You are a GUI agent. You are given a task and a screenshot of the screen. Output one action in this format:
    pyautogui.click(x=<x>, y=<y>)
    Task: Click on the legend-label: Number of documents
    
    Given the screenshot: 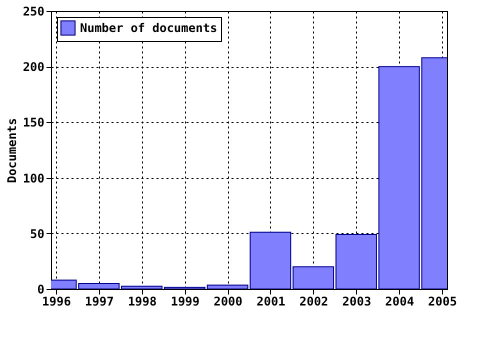 What is the action you would take?
    pyautogui.click(x=149, y=28)
    